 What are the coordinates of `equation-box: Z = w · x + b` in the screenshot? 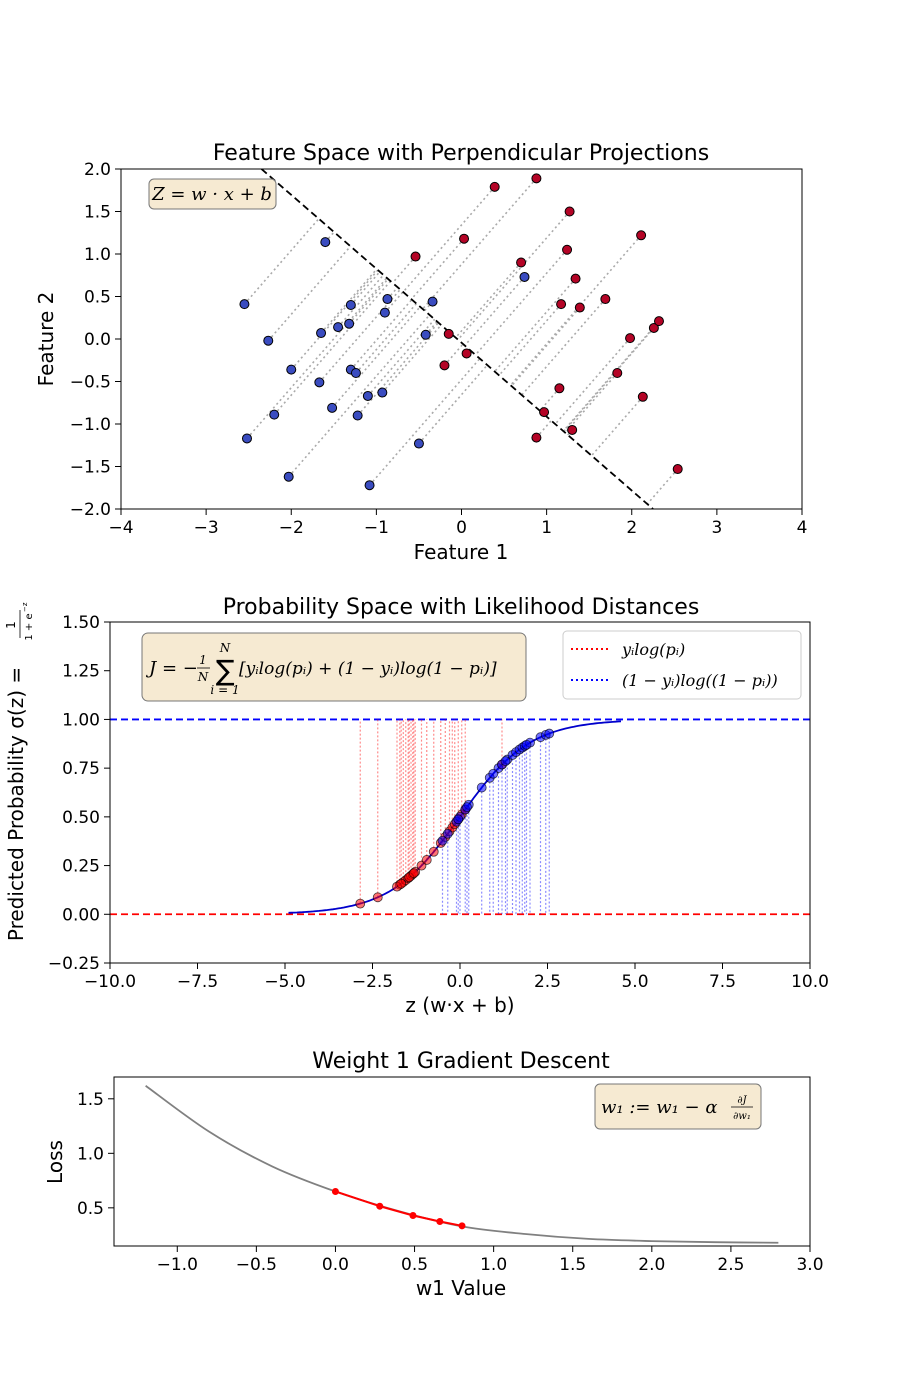 It's located at (212, 194).